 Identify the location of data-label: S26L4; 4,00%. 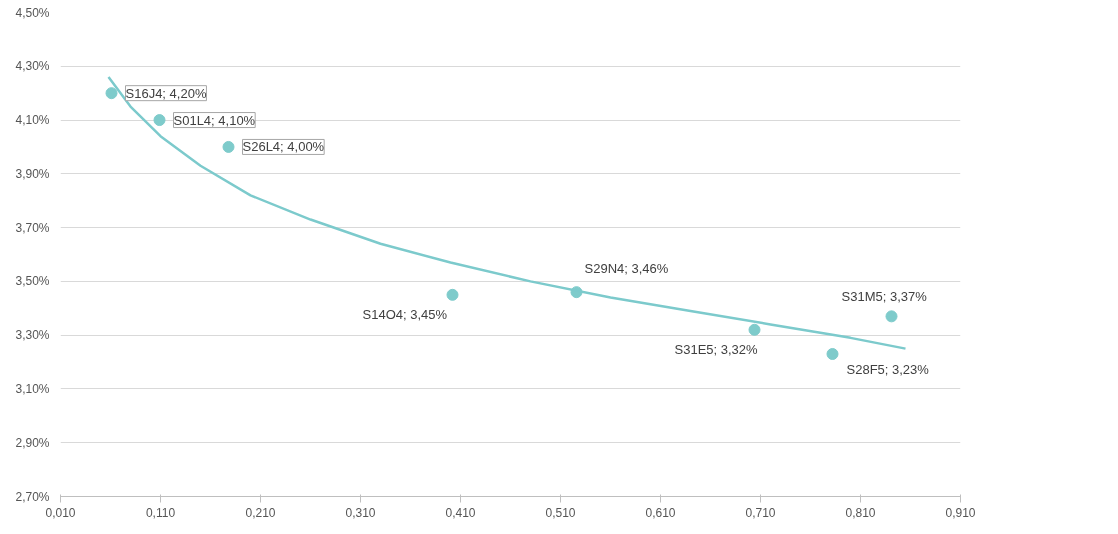
(283, 147).